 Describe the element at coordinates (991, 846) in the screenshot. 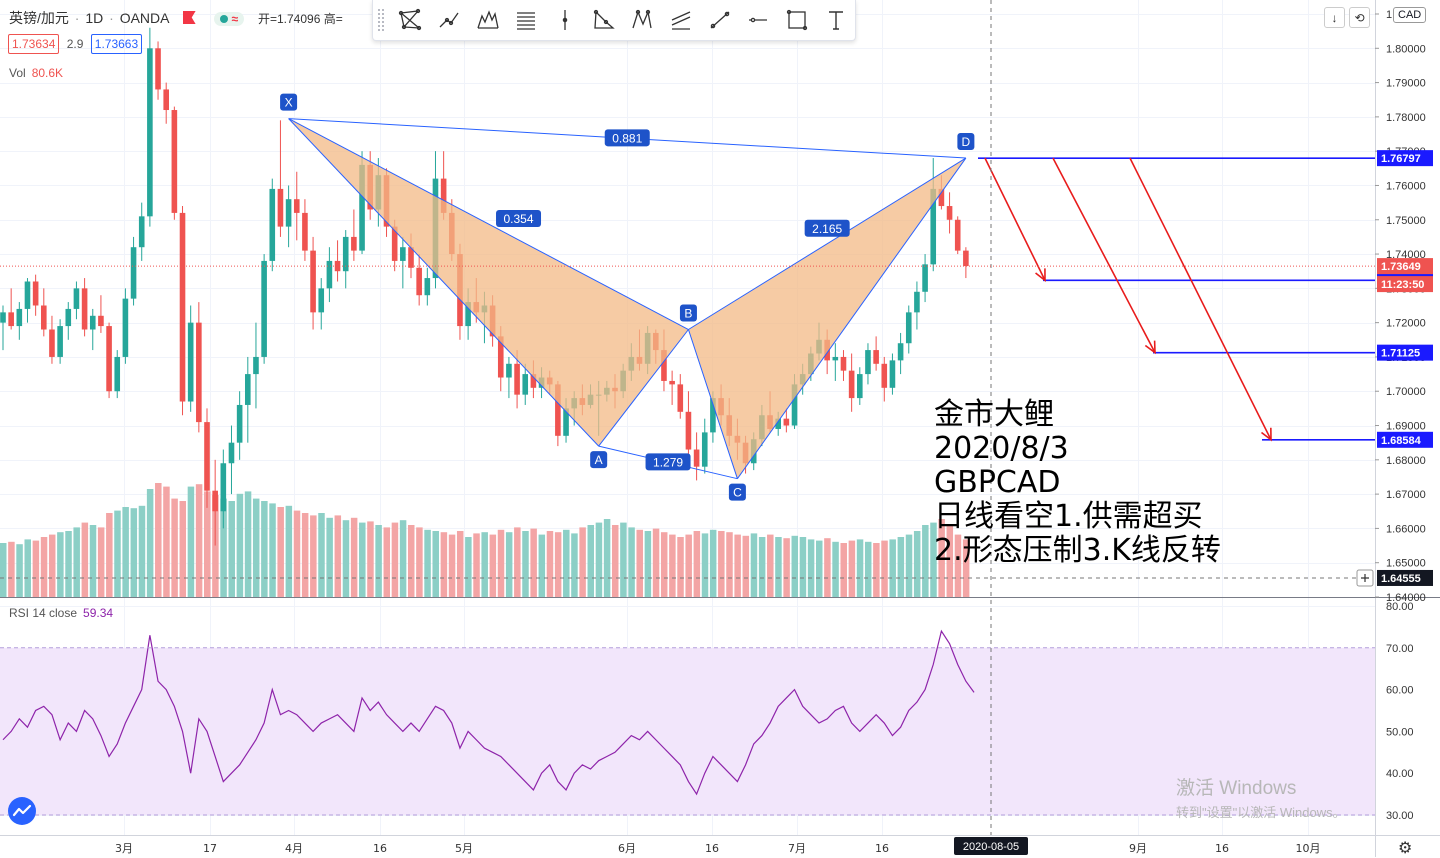

I see `crosshair-date-tag: 2020-08-05` at that location.